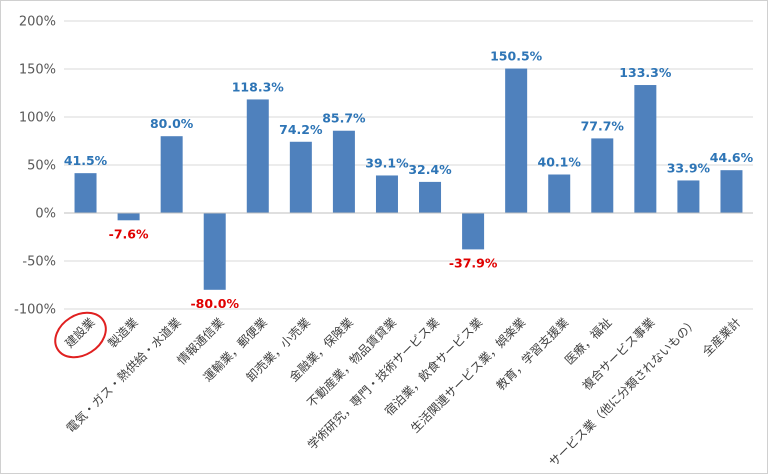 This screenshot has height=475, width=768. I want to click on data-label: 74.2%, so click(301, 129).